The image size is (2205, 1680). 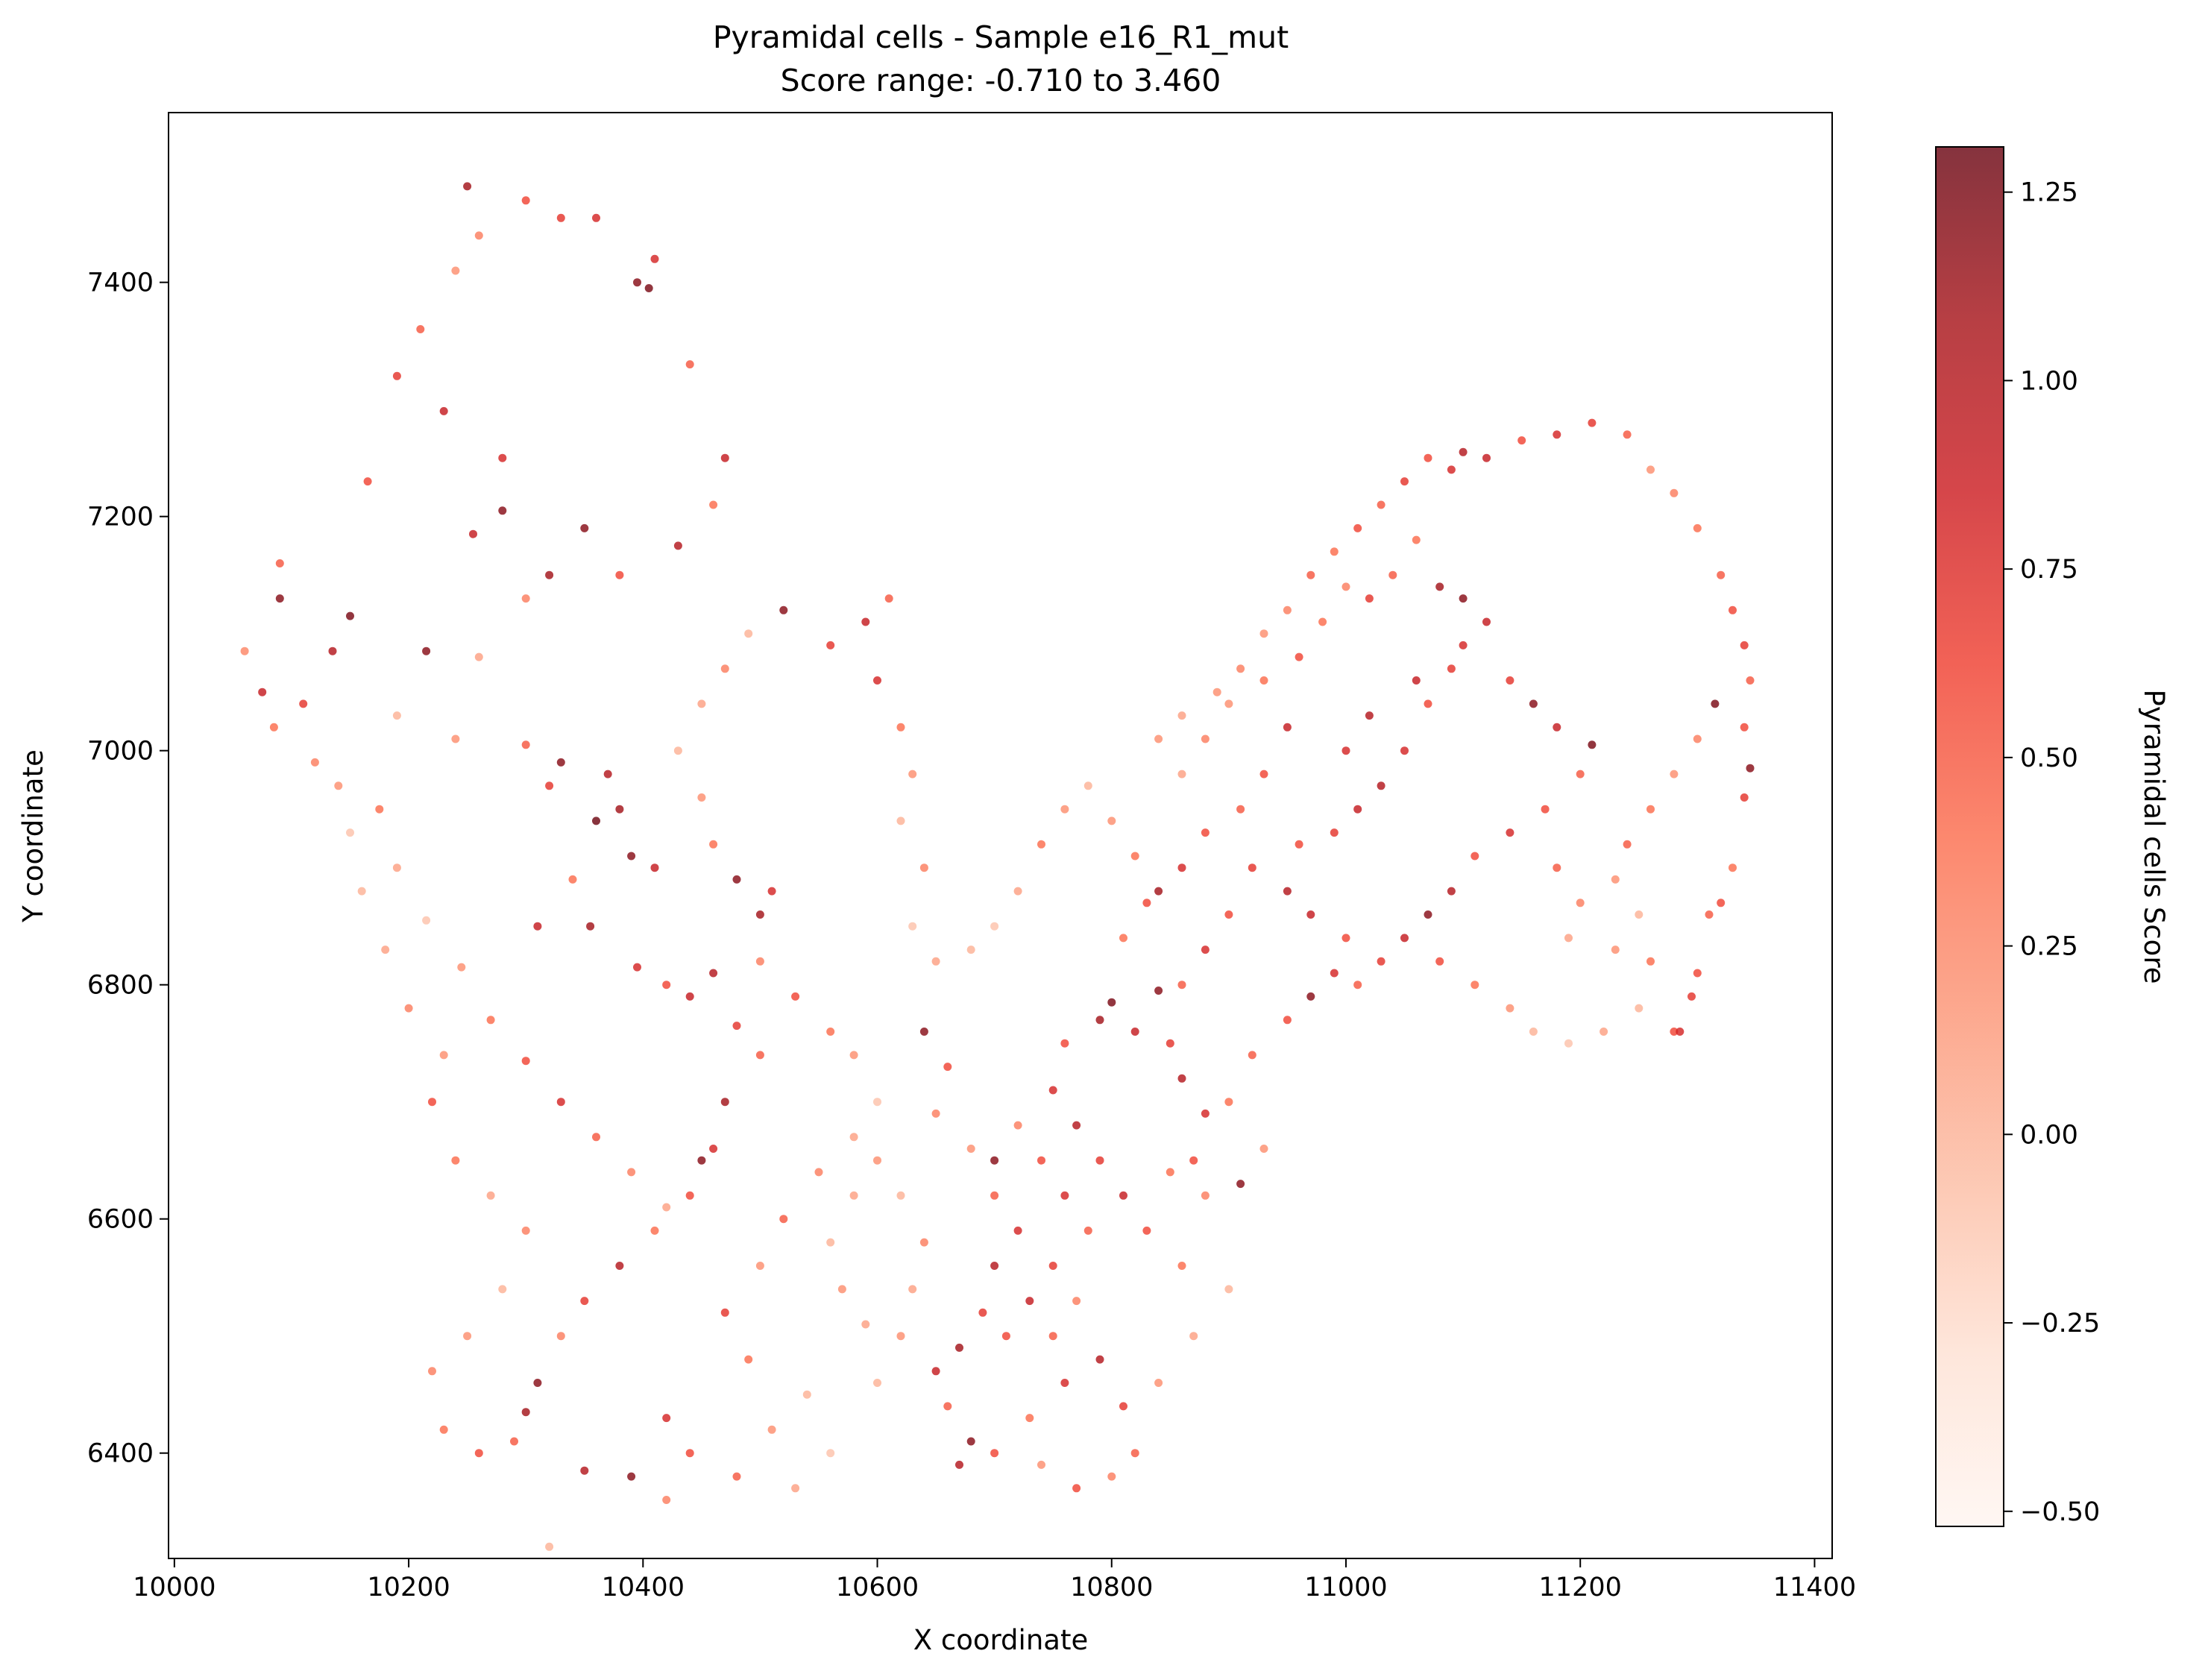 I want to click on y-tick-label: 7200, so click(x=120, y=517).